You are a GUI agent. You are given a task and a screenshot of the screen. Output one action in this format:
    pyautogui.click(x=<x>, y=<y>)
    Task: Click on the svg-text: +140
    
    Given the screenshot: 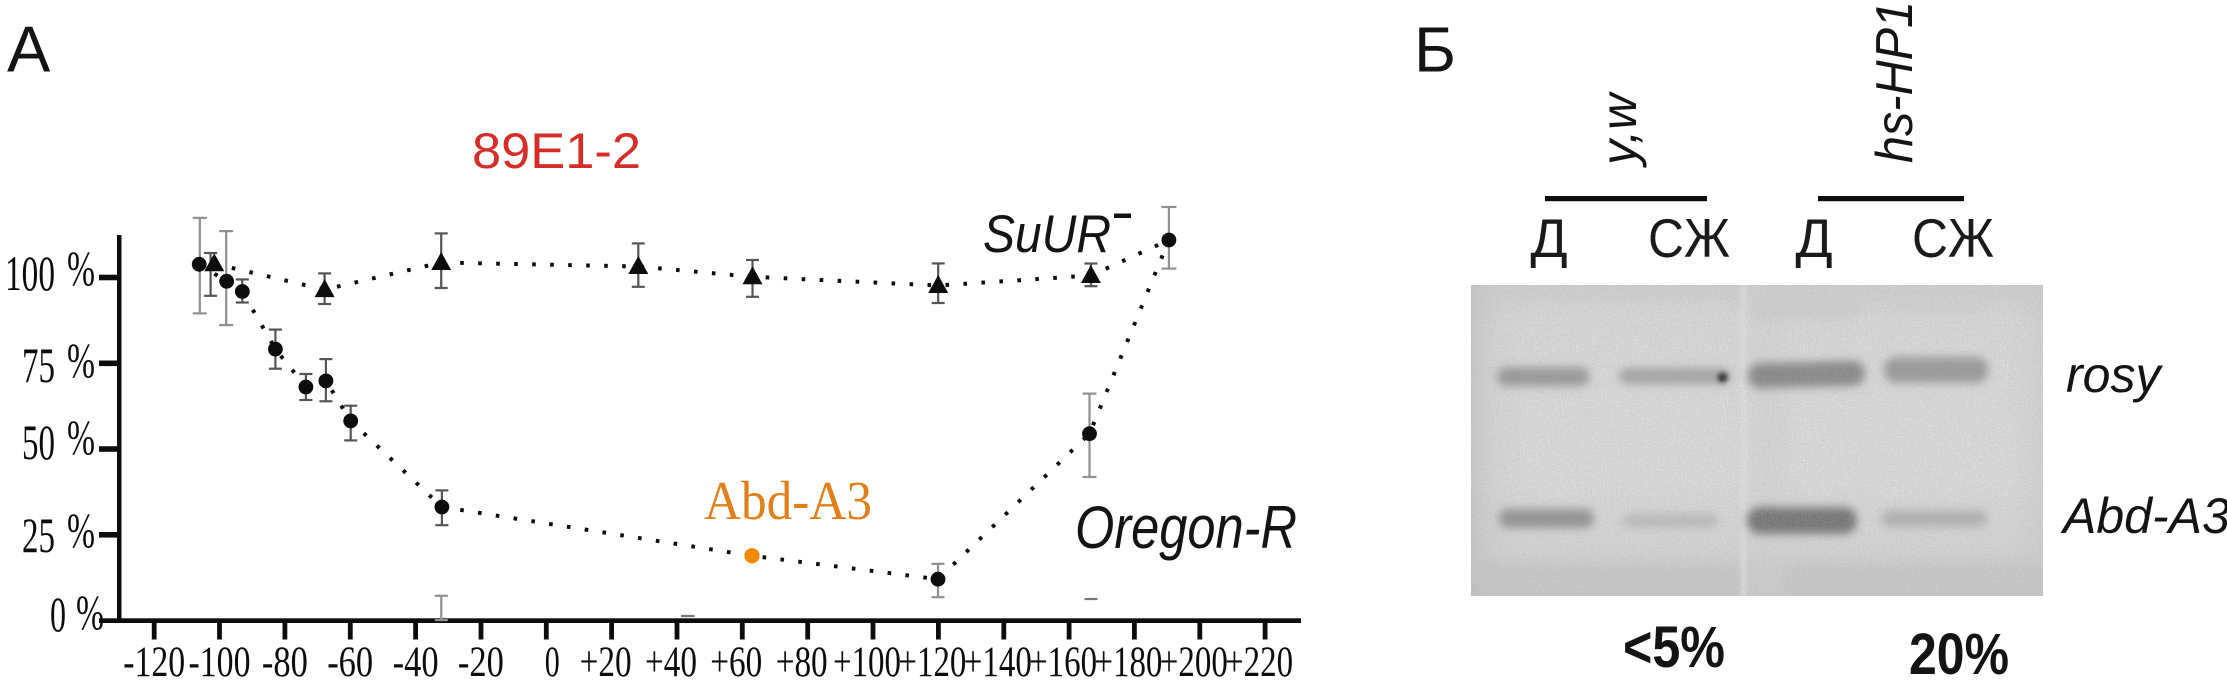 What is the action you would take?
    pyautogui.click(x=998, y=662)
    